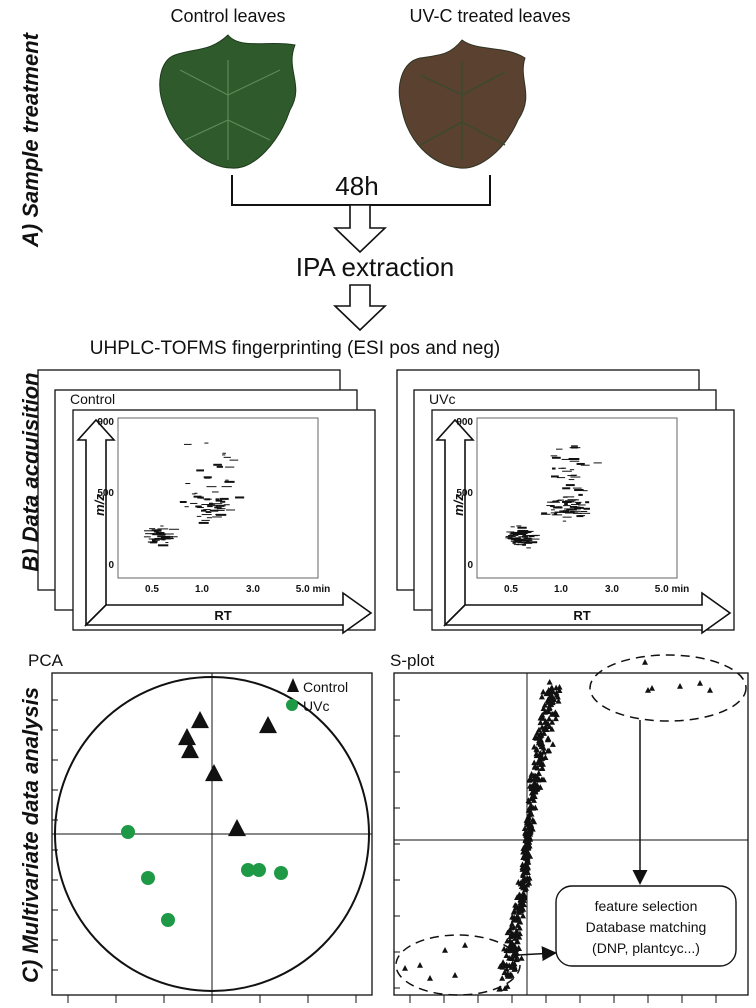  What do you see at coordinates (672, 589) in the screenshot?
I see `x-tick-label: 5.0 min` at bounding box center [672, 589].